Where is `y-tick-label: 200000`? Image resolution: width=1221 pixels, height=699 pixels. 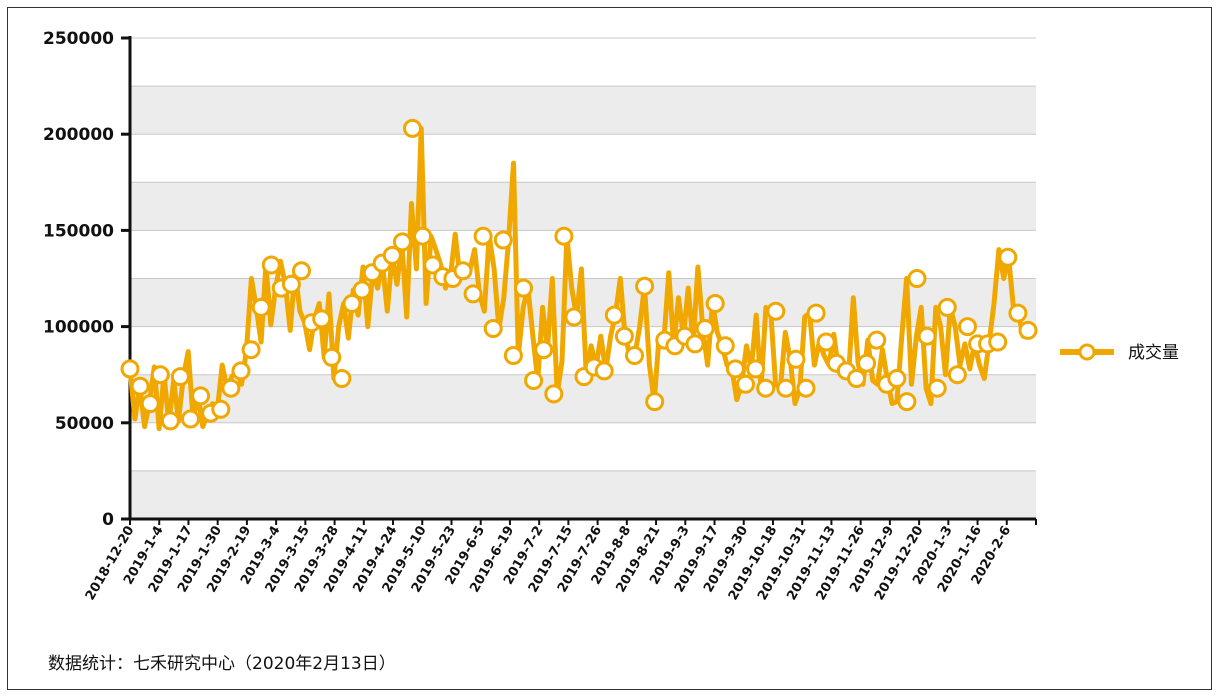
y-tick-label: 200000 is located at coordinates (78, 135).